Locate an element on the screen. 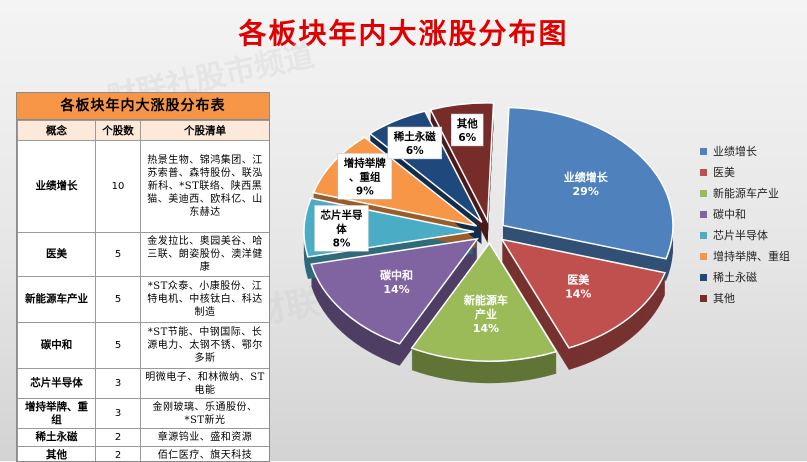 The width and height of the screenshot is (807, 462). slice-percent-label: 8% is located at coordinates (342, 243).